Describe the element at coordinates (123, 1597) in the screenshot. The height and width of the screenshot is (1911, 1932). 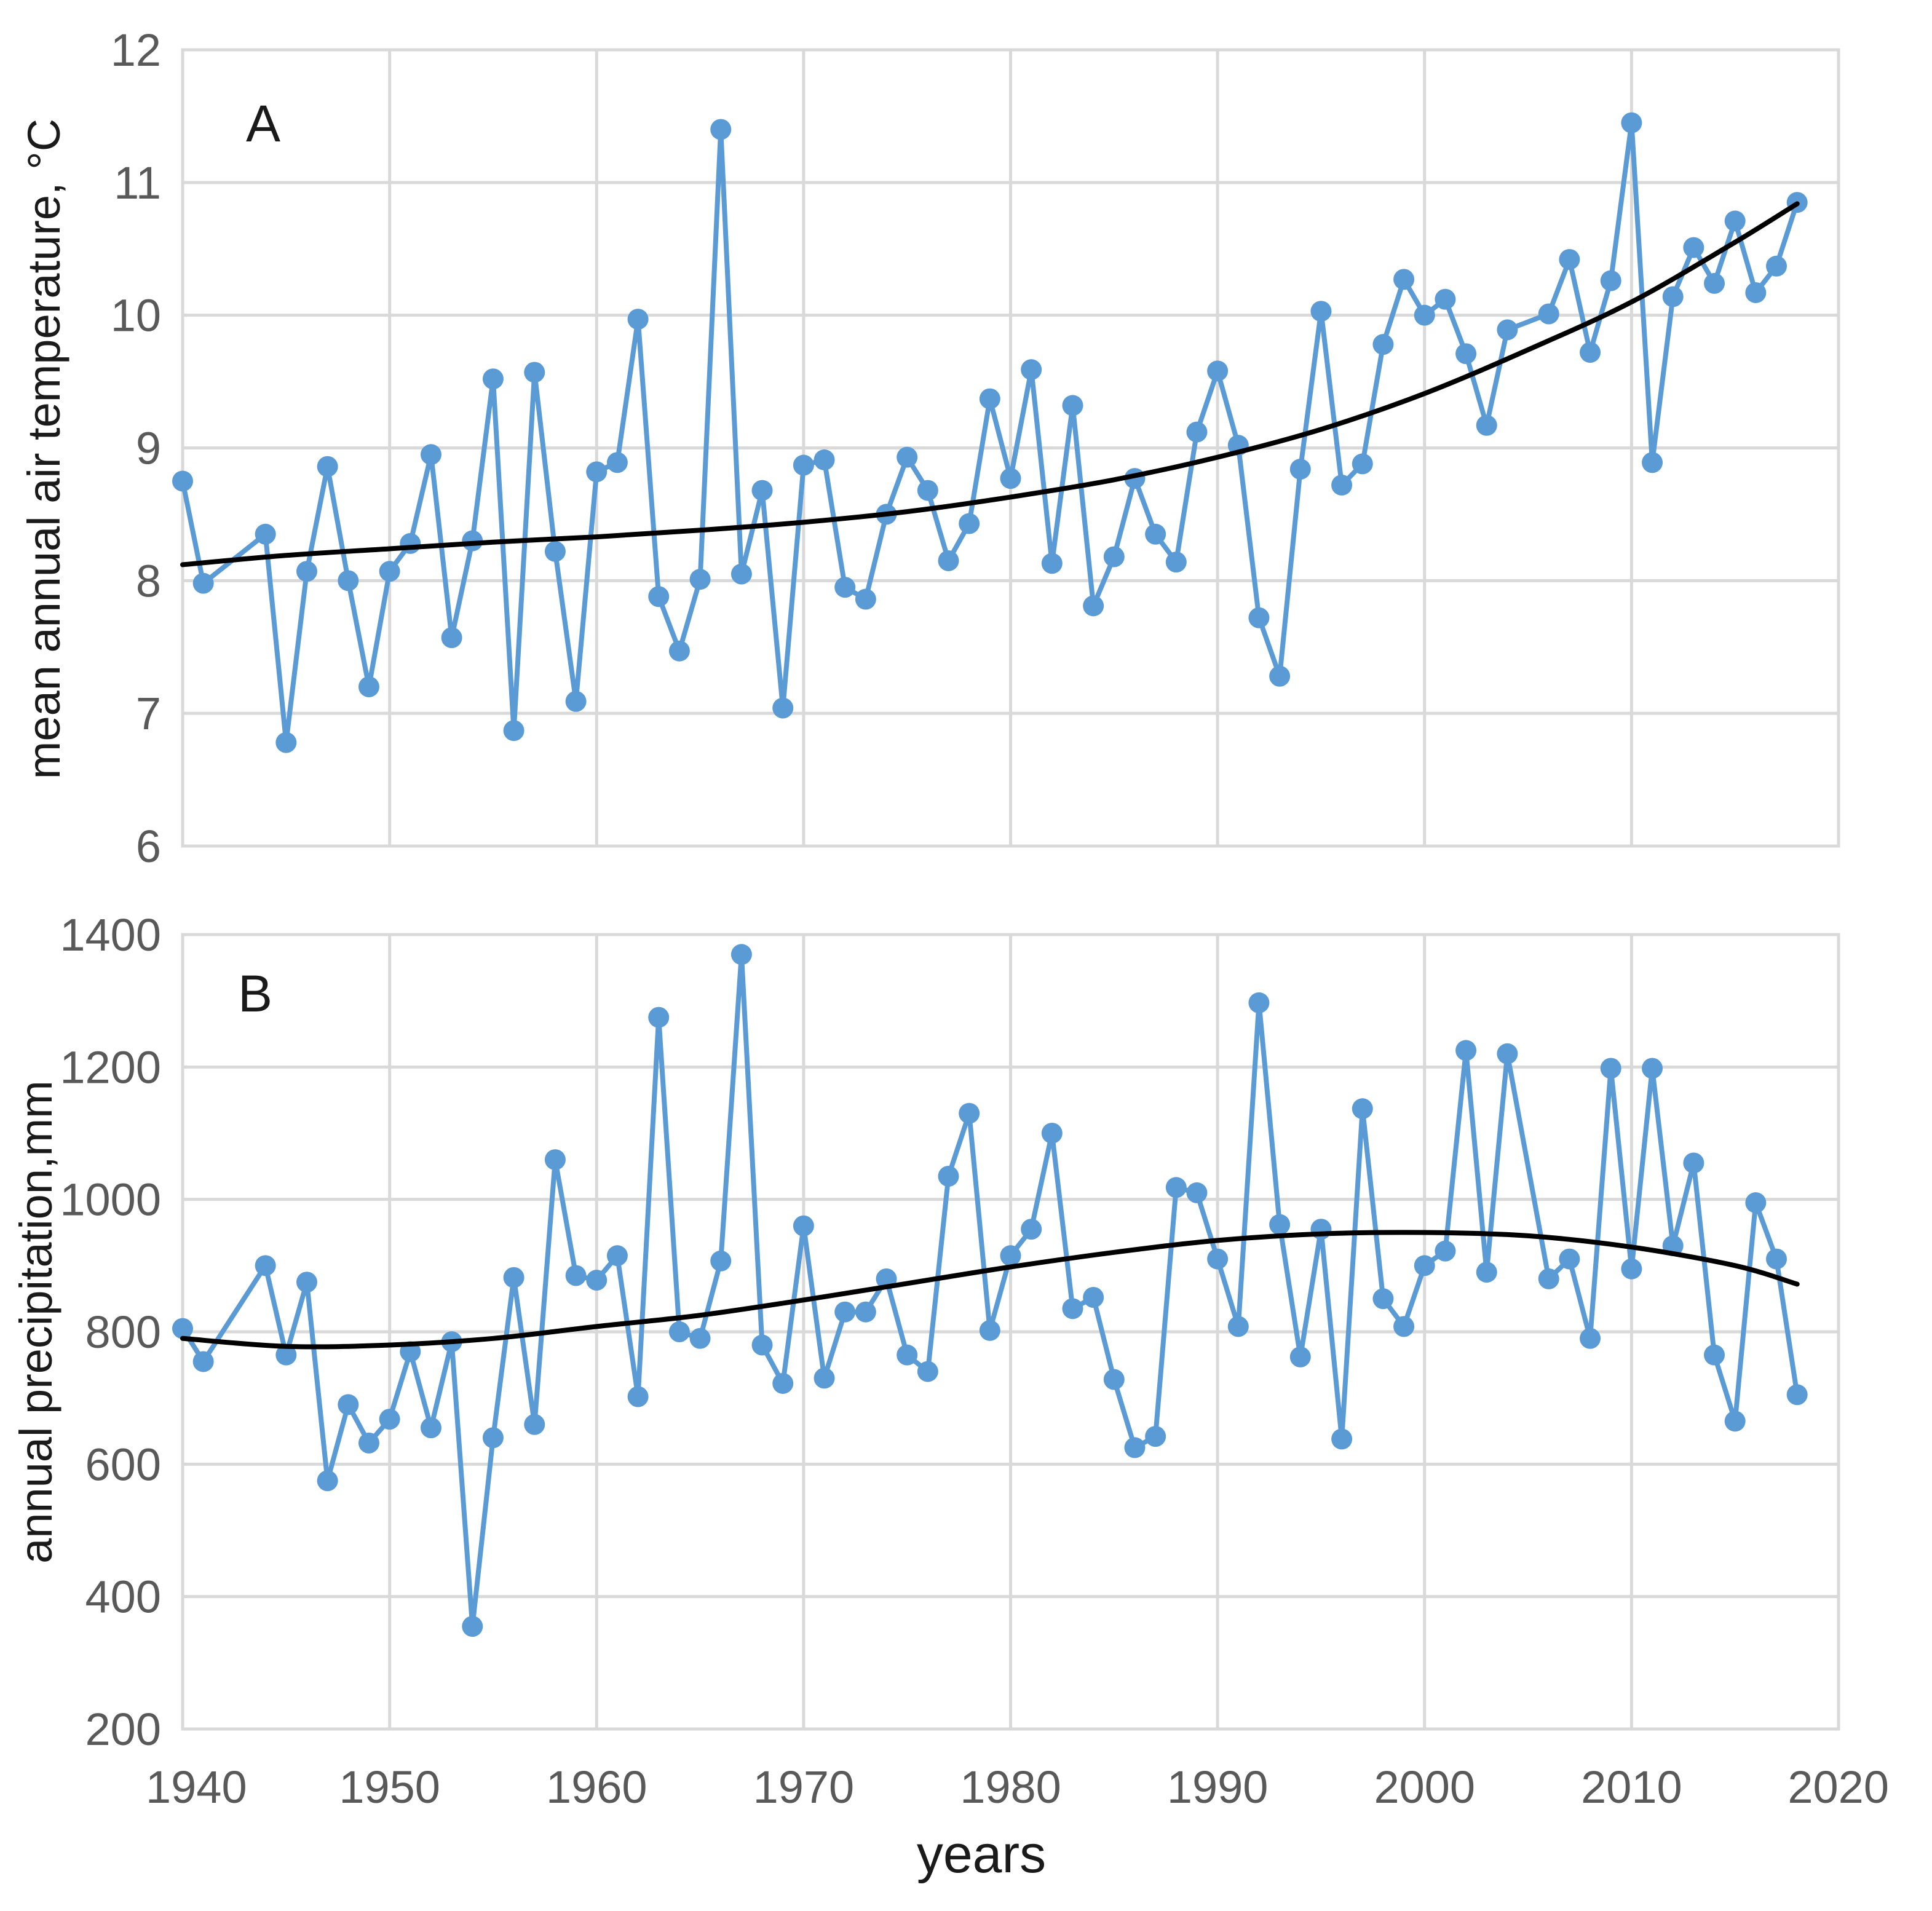
I see `y-tick-label: 400` at that location.